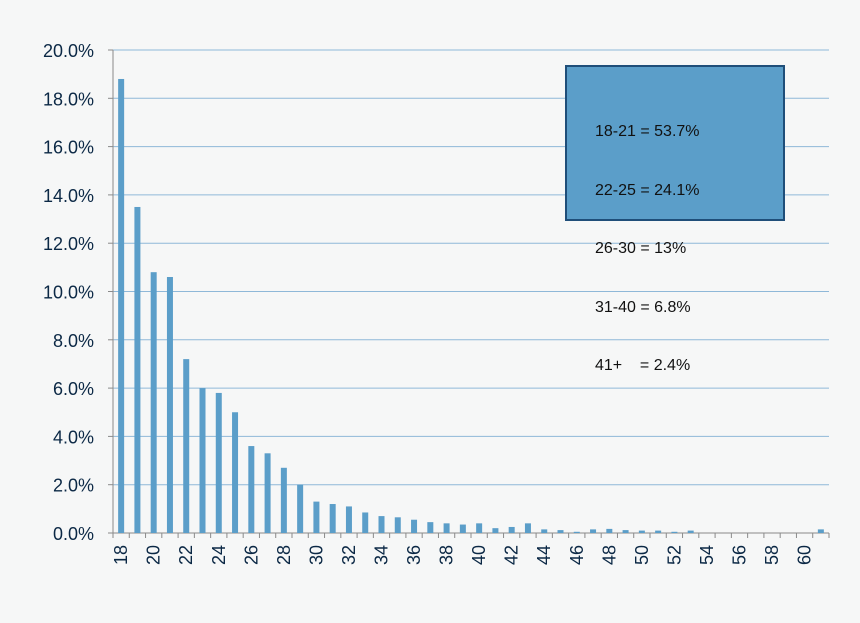  Describe the element at coordinates (577, 555) in the screenshot. I see `x-tick-label: 46` at that location.